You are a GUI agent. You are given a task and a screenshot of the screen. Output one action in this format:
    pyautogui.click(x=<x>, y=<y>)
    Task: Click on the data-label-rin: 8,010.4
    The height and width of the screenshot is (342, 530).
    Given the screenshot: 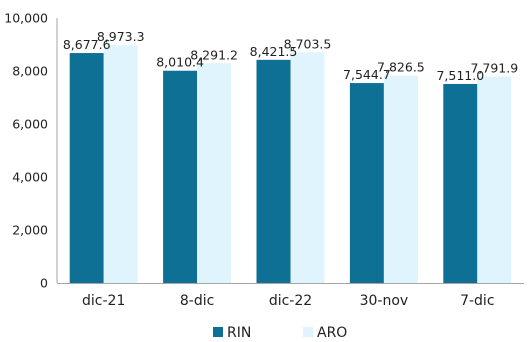 What is the action you would take?
    pyautogui.click(x=180, y=62)
    